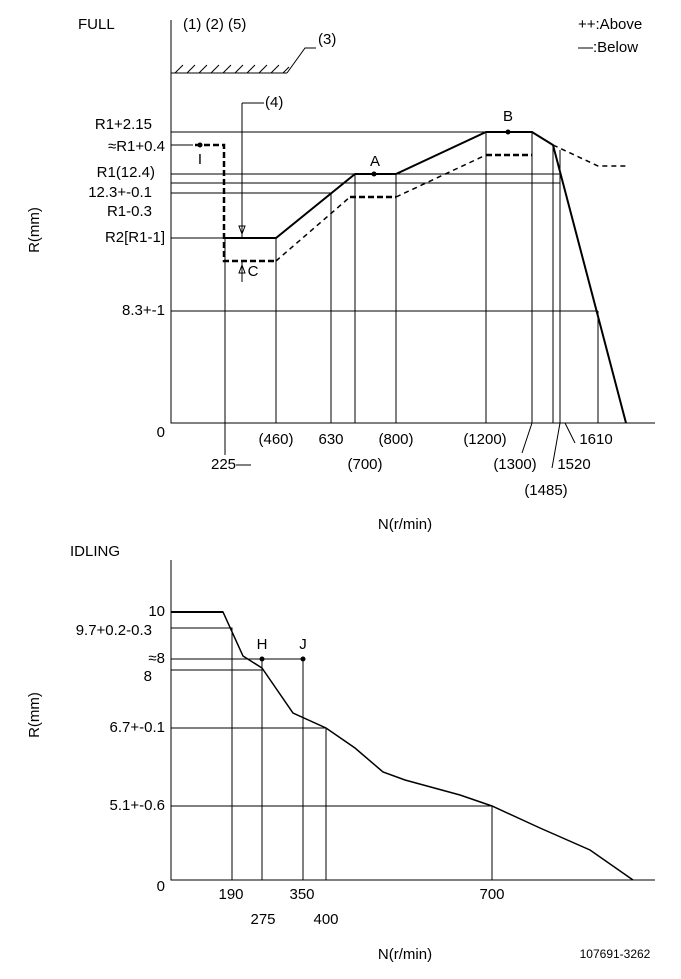 This screenshot has height=979, width=681. I want to click on y-label: 10, so click(156, 611).